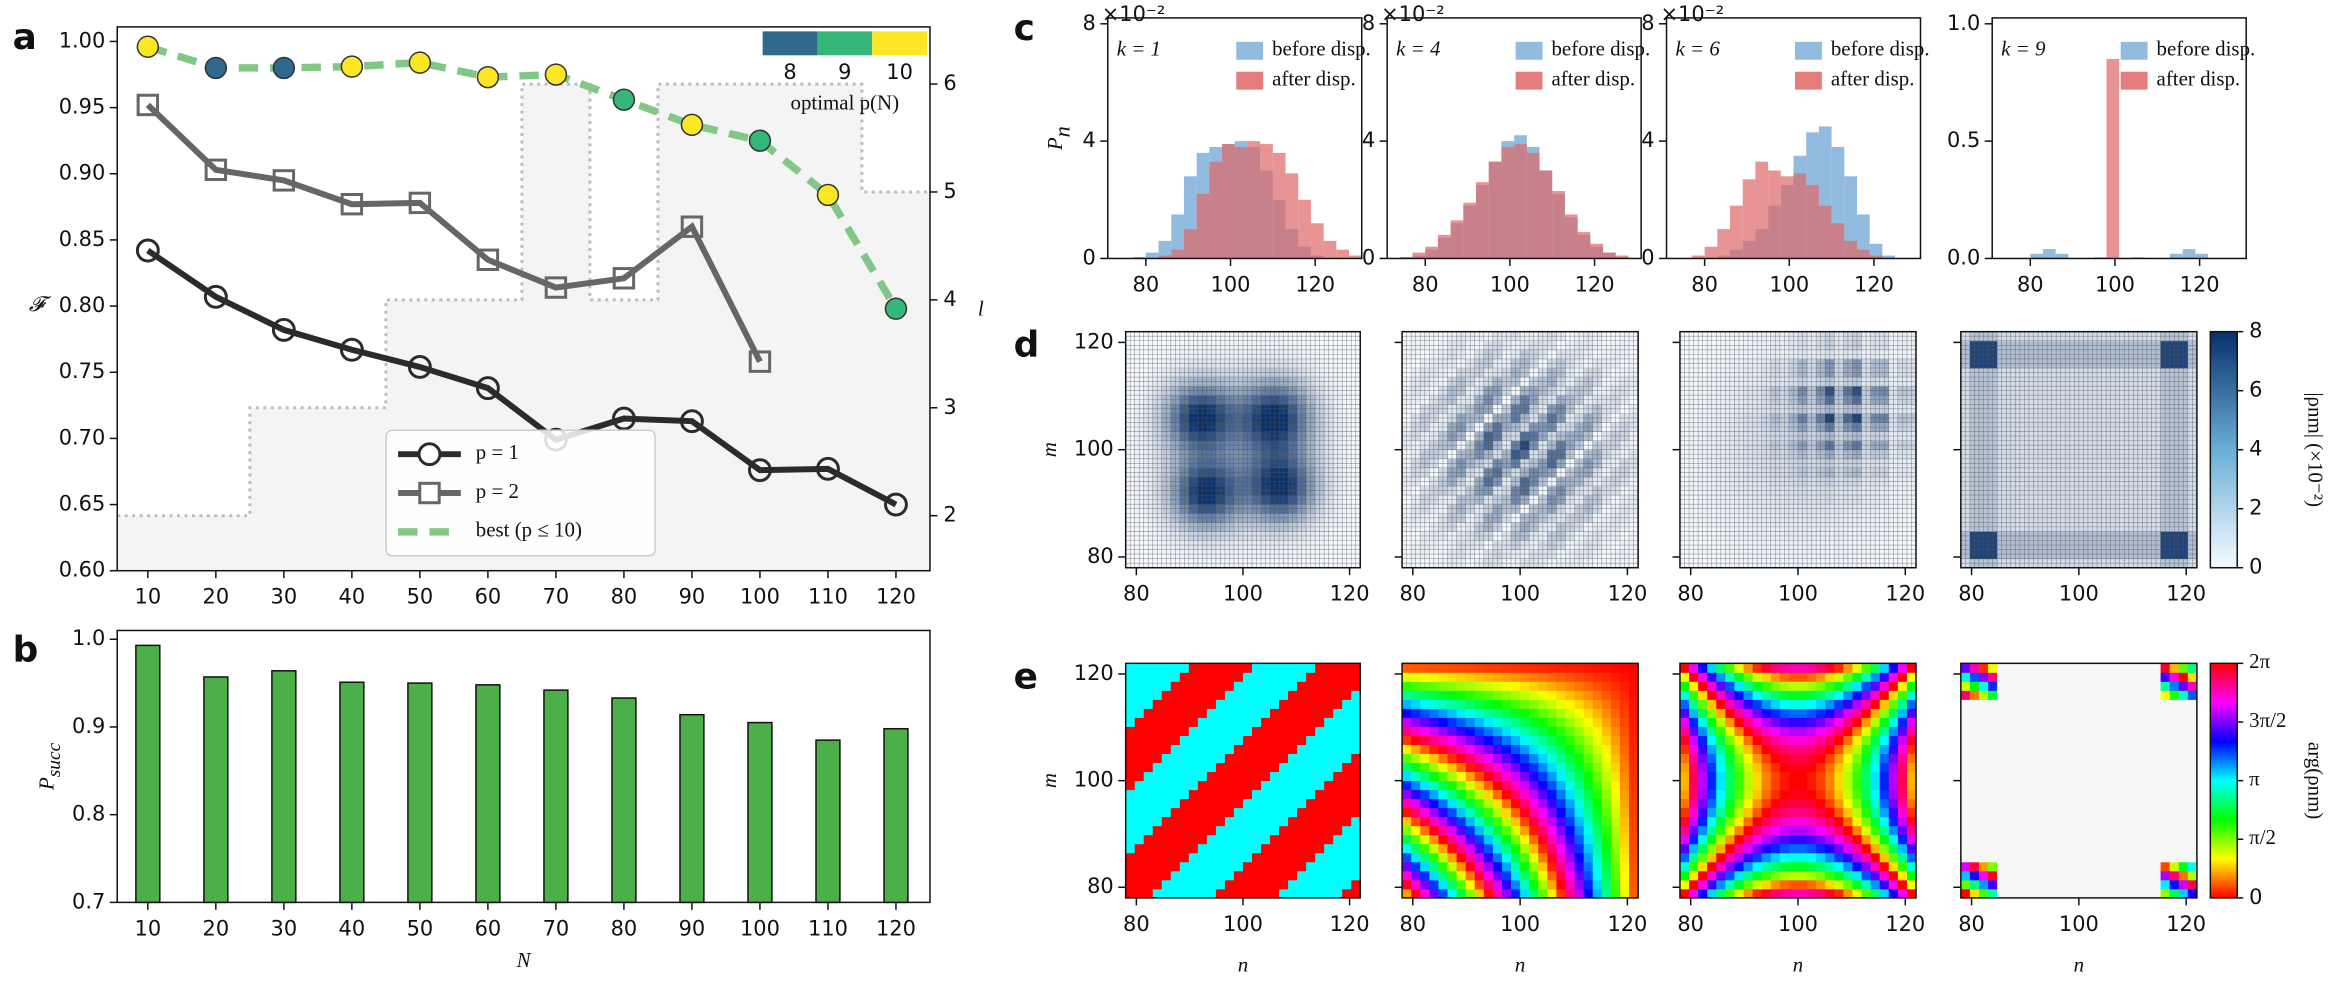 This screenshot has height=998, width=2344. I want to click on offset-label: ×10⁻², so click(1693, 14).